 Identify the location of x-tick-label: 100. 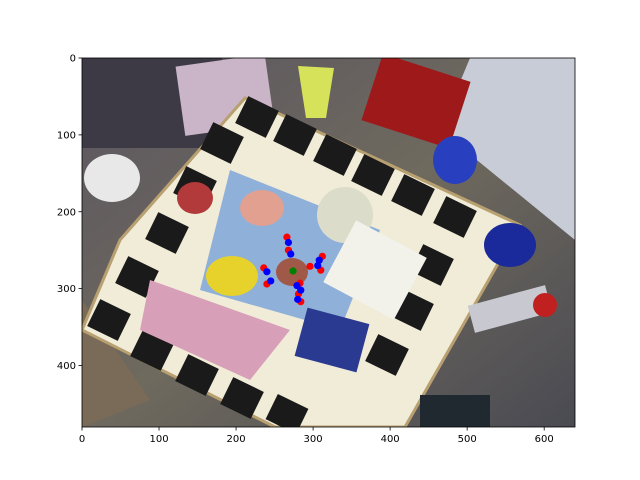
(158, 439).